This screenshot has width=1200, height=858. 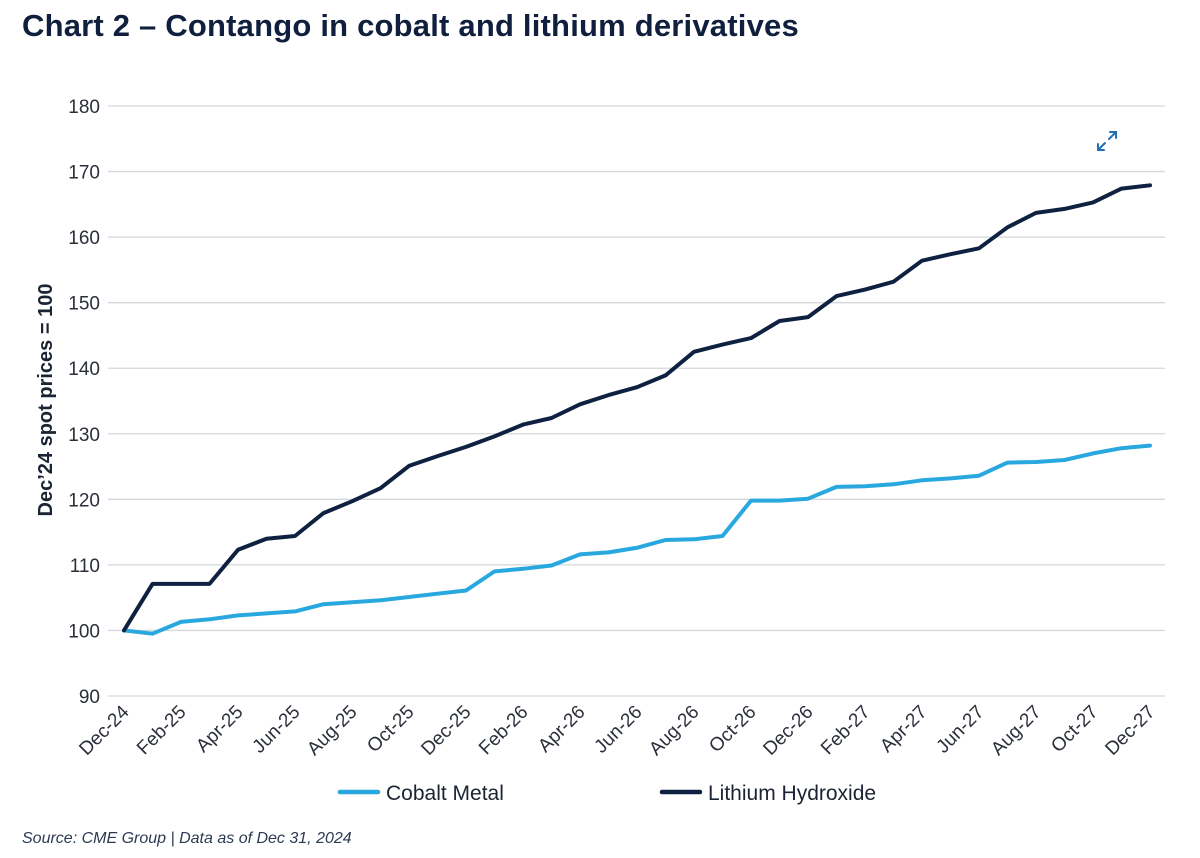 What do you see at coordinates (84, 402) in the screenshot?
I see `y-axis-ticks: 90 100 110 120 130 140 150 160 170 180` at bounding box center [84, 402].